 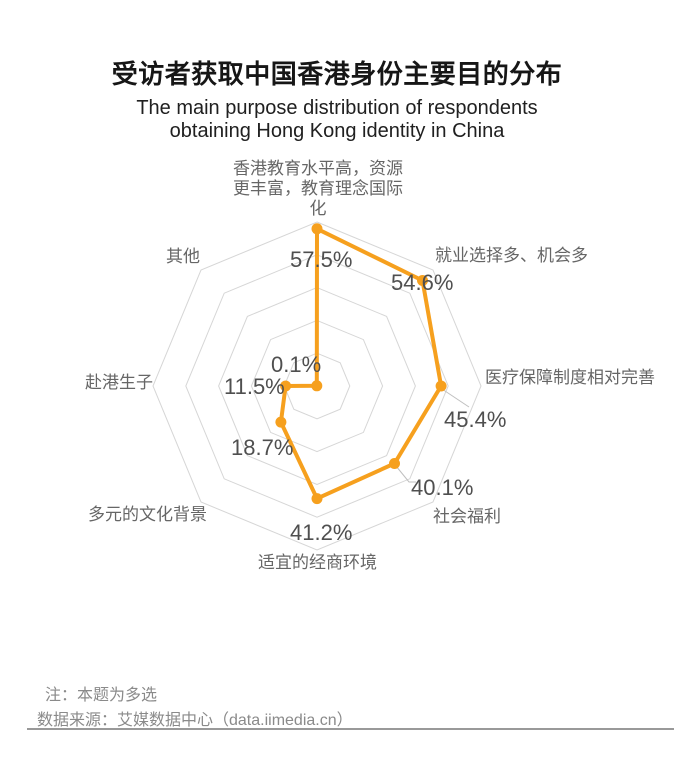 I want to click on chart-subtitle-en-line2: obtaining Hong Kong identity in China, so click(x=337, y=131).